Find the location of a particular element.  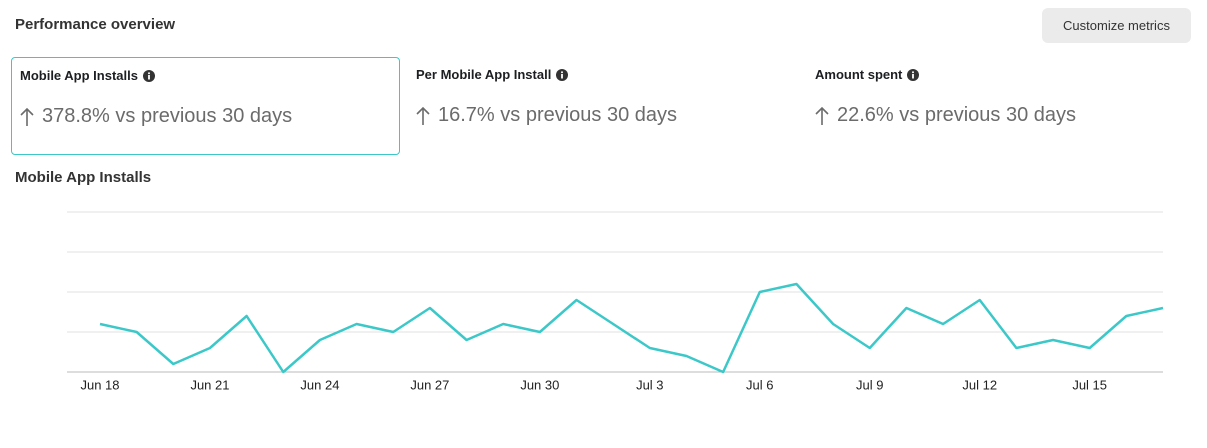

metric-label: Mobile App Installs is located at coordinates (87, 75).